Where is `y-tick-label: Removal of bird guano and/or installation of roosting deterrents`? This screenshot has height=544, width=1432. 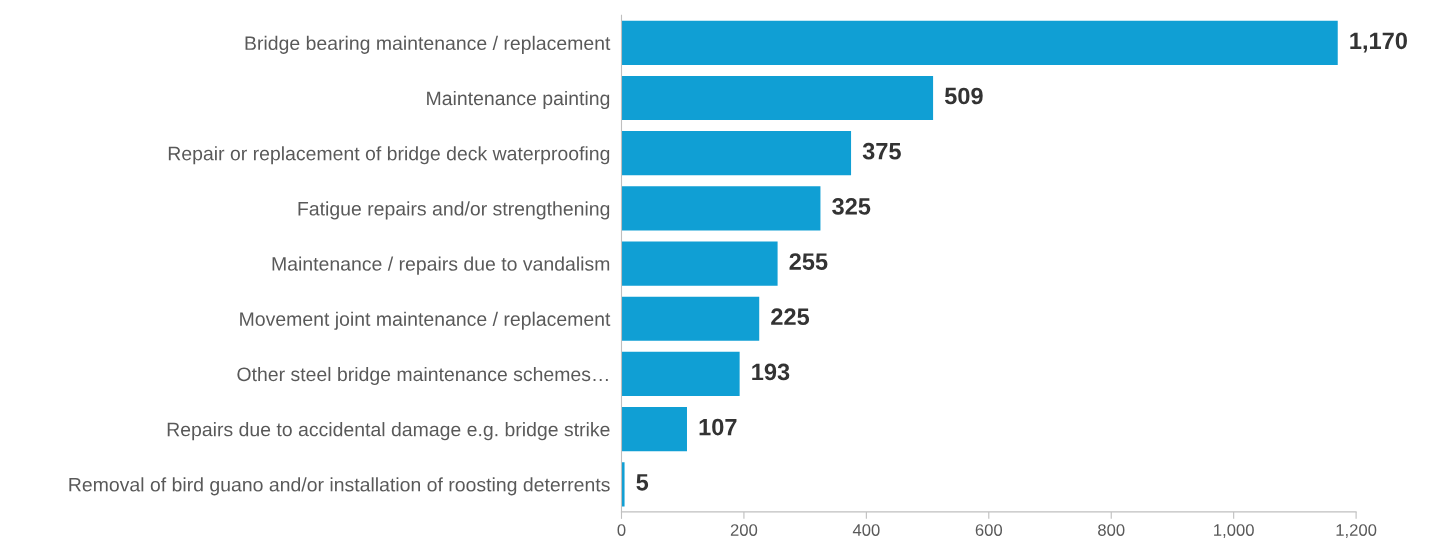 y-tick-label: Removal of bird guano and/or installation of roosting deterrents is located at coordinates (339, 486).